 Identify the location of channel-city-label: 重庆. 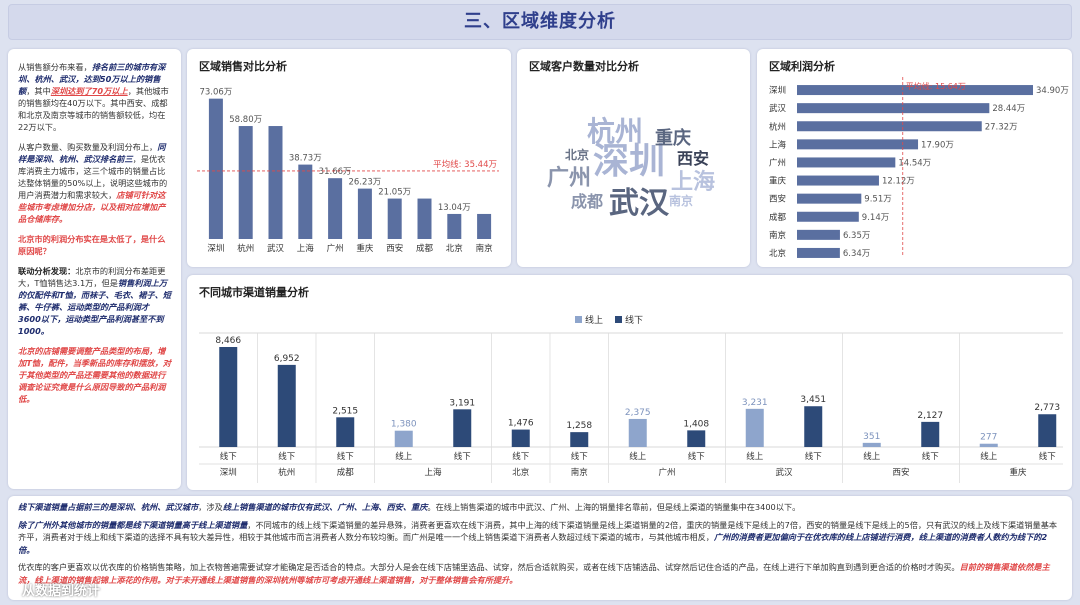
(1018, 472).